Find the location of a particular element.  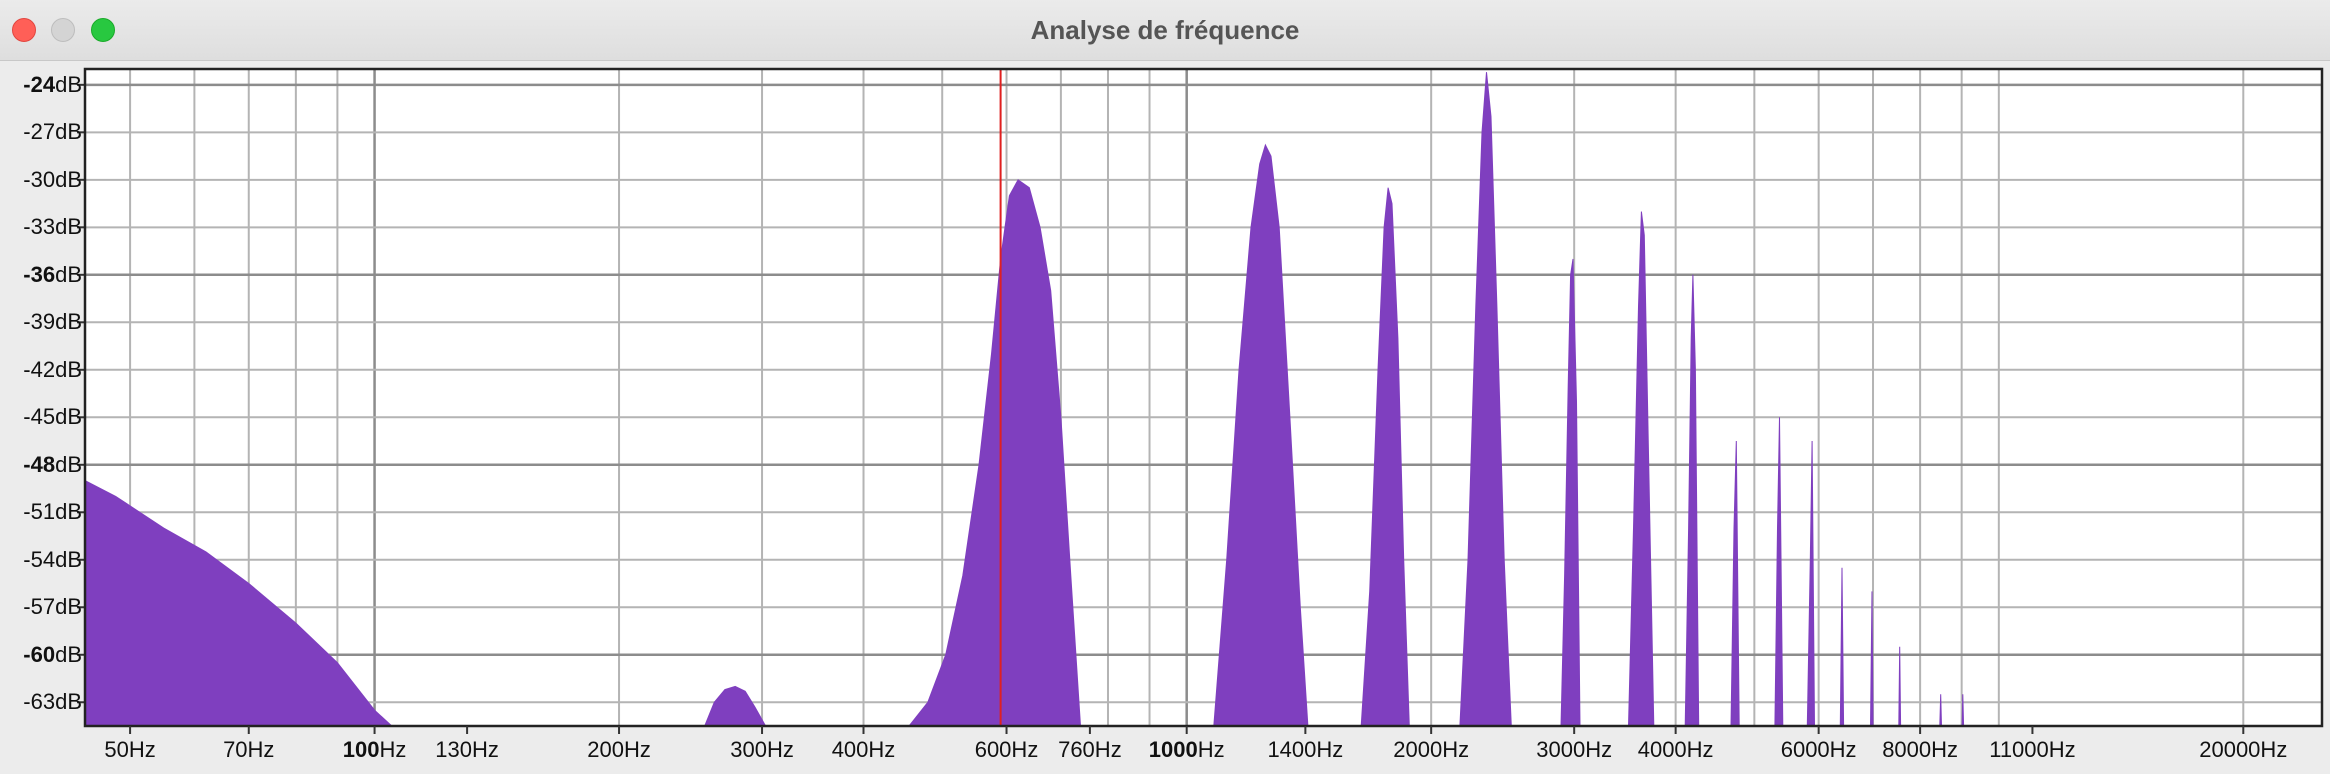

window-title: Analyse de fréquence is located at coordinates (1165, 30).